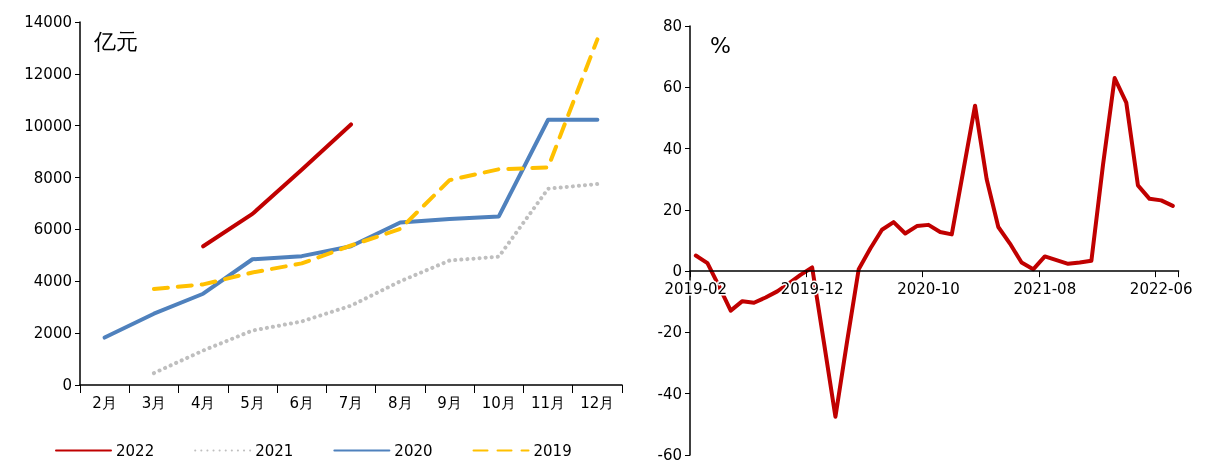  Describe the element at coordinates (135, 450) in the screenshot. I see `legend-label: 2022` at that location.